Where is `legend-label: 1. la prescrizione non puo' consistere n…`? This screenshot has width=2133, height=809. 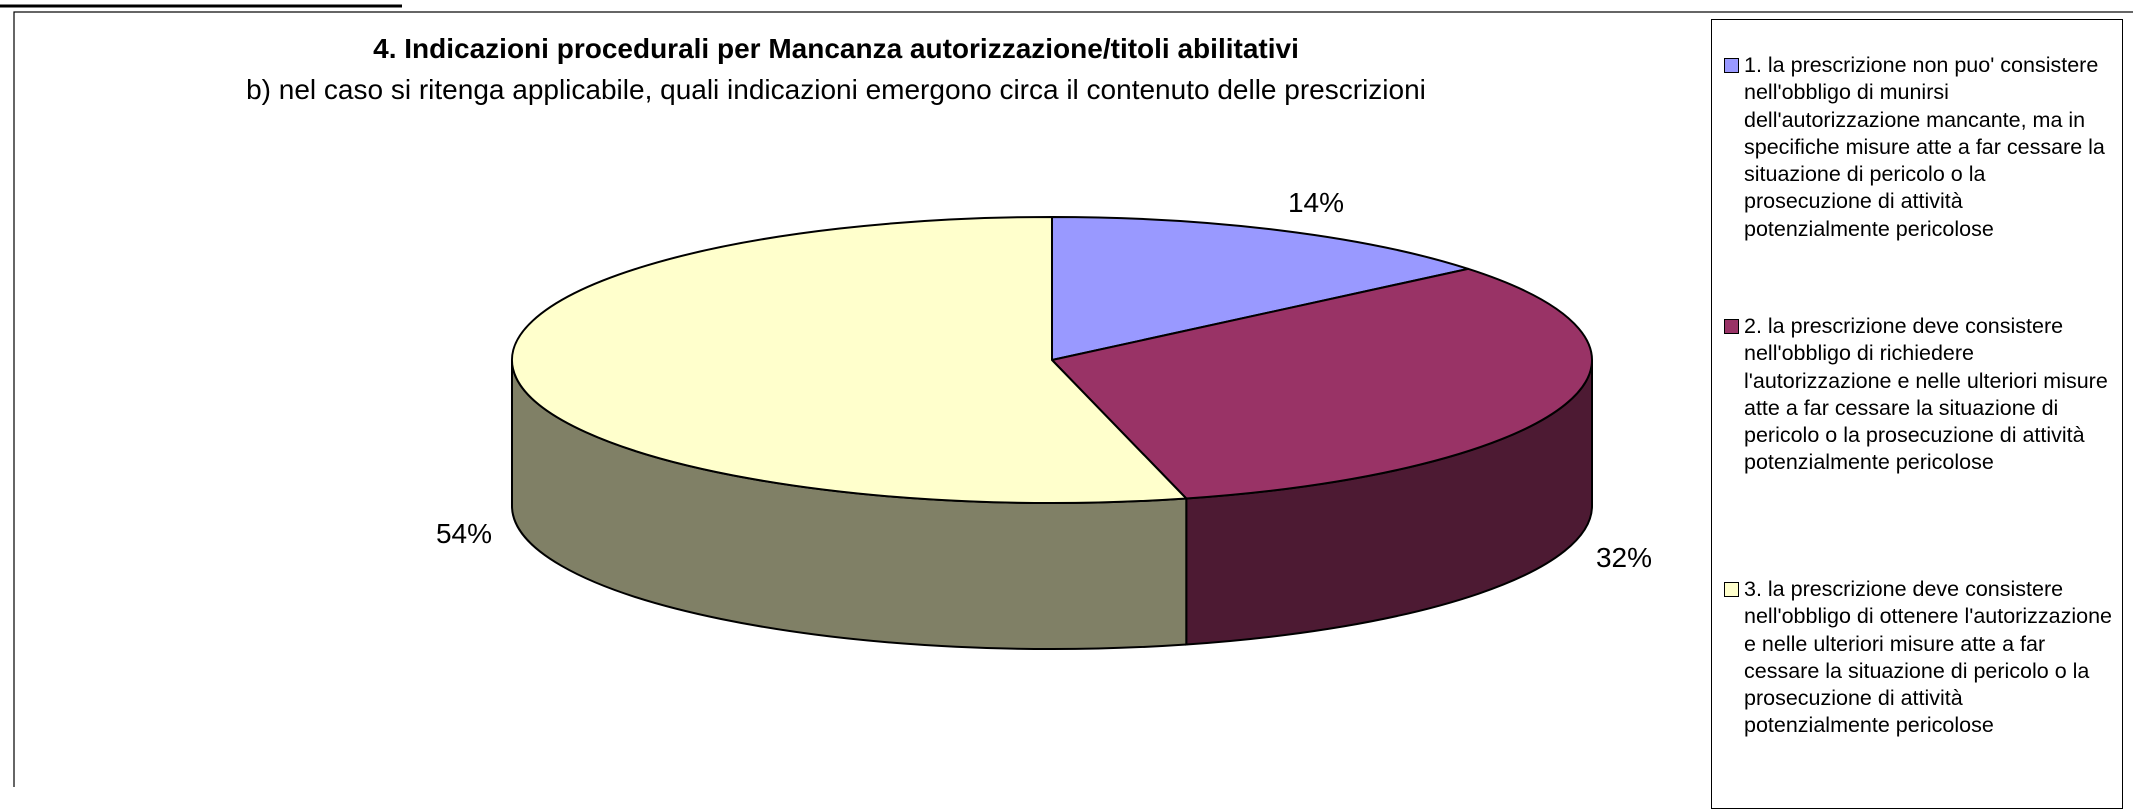 legend-label: 1. la prescrizione non puo' consistere n… is located at coordinates (1924, 147).